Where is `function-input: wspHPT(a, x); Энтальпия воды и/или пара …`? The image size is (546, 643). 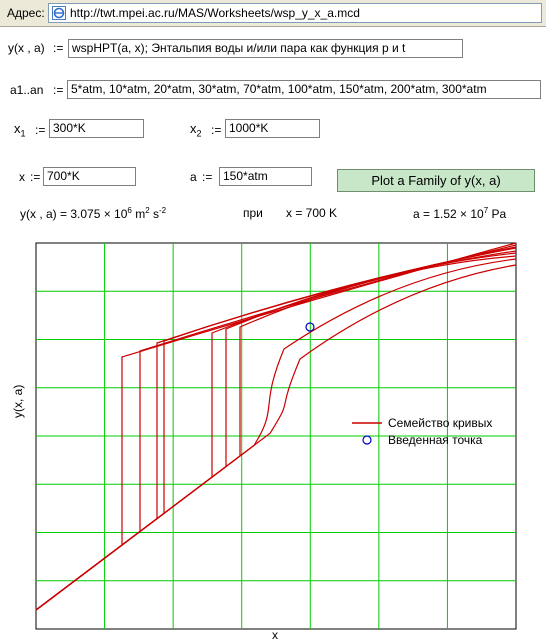
function-input: wspHPT(a, x); Энтальпия воды и/или пара … is located at coordinates (265, 48).